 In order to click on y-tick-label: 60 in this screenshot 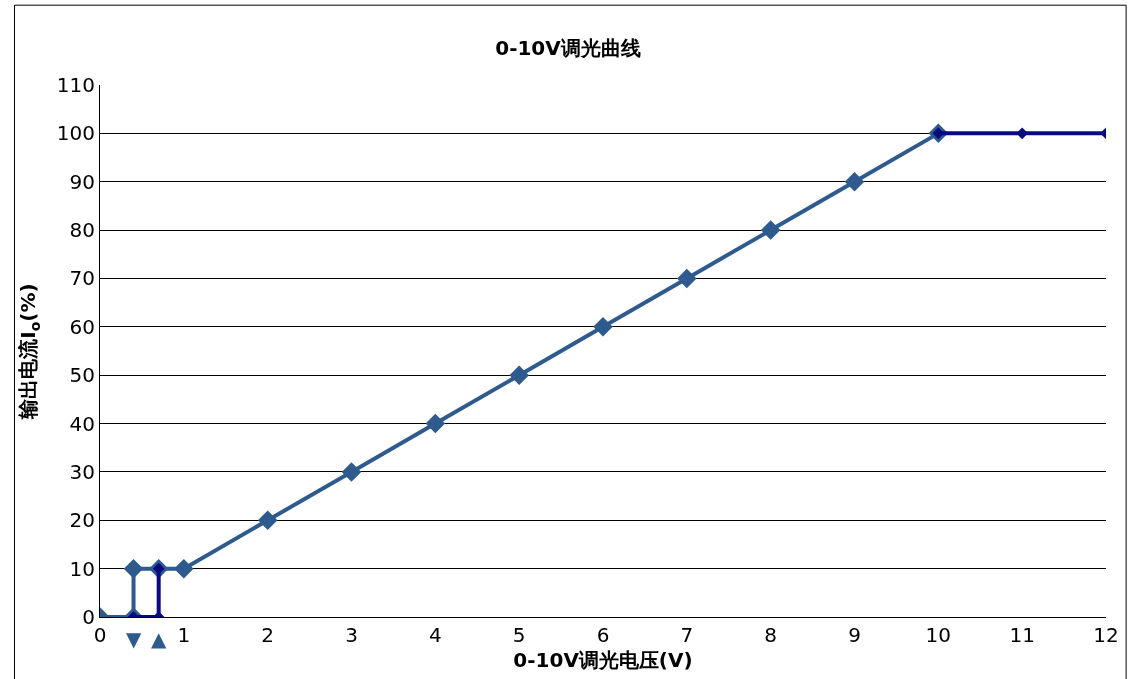, I will do `click(82, 326)`.